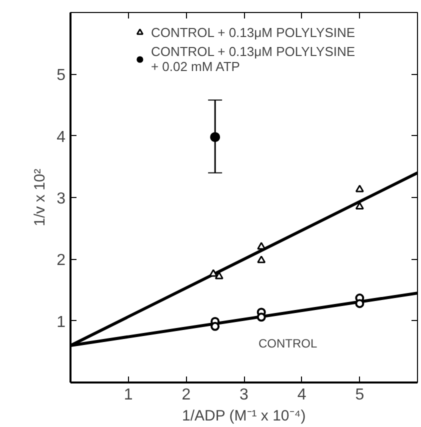 The image size is (421, 427). I want to click on y-tick-label: 5, so click(61, 75).